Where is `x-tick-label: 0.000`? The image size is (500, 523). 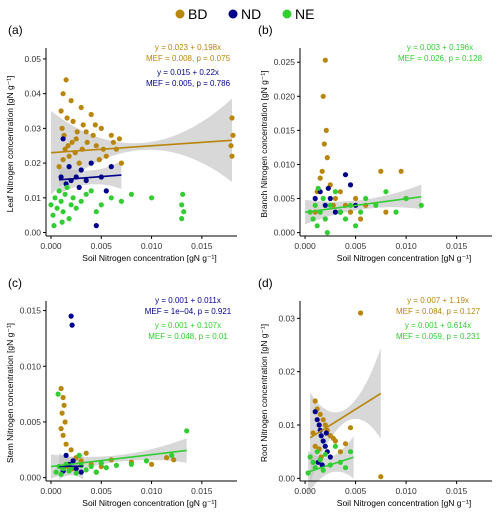 x-tick-label: 0.000 is located at coordinates (305, 491).